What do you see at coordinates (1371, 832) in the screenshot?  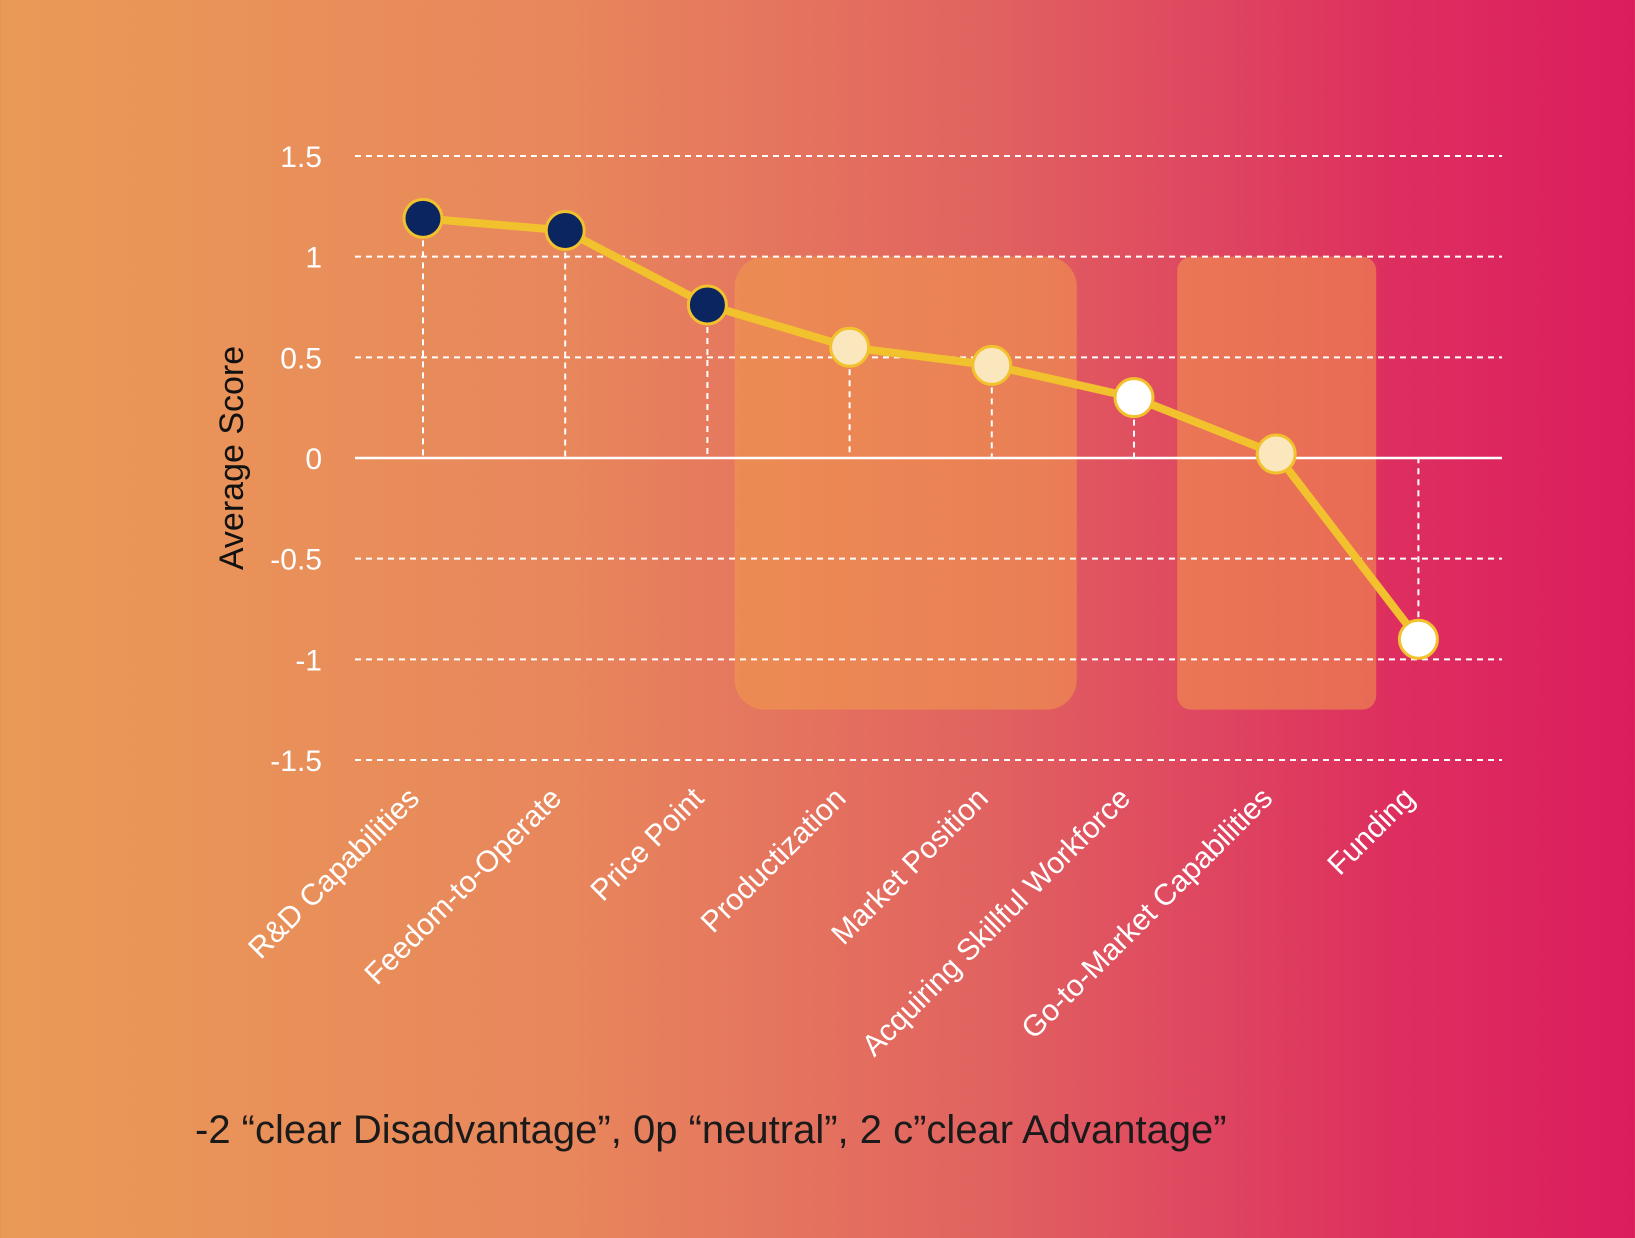 I see `x-tick-label: Funding` at bounding box center [1371, 832].